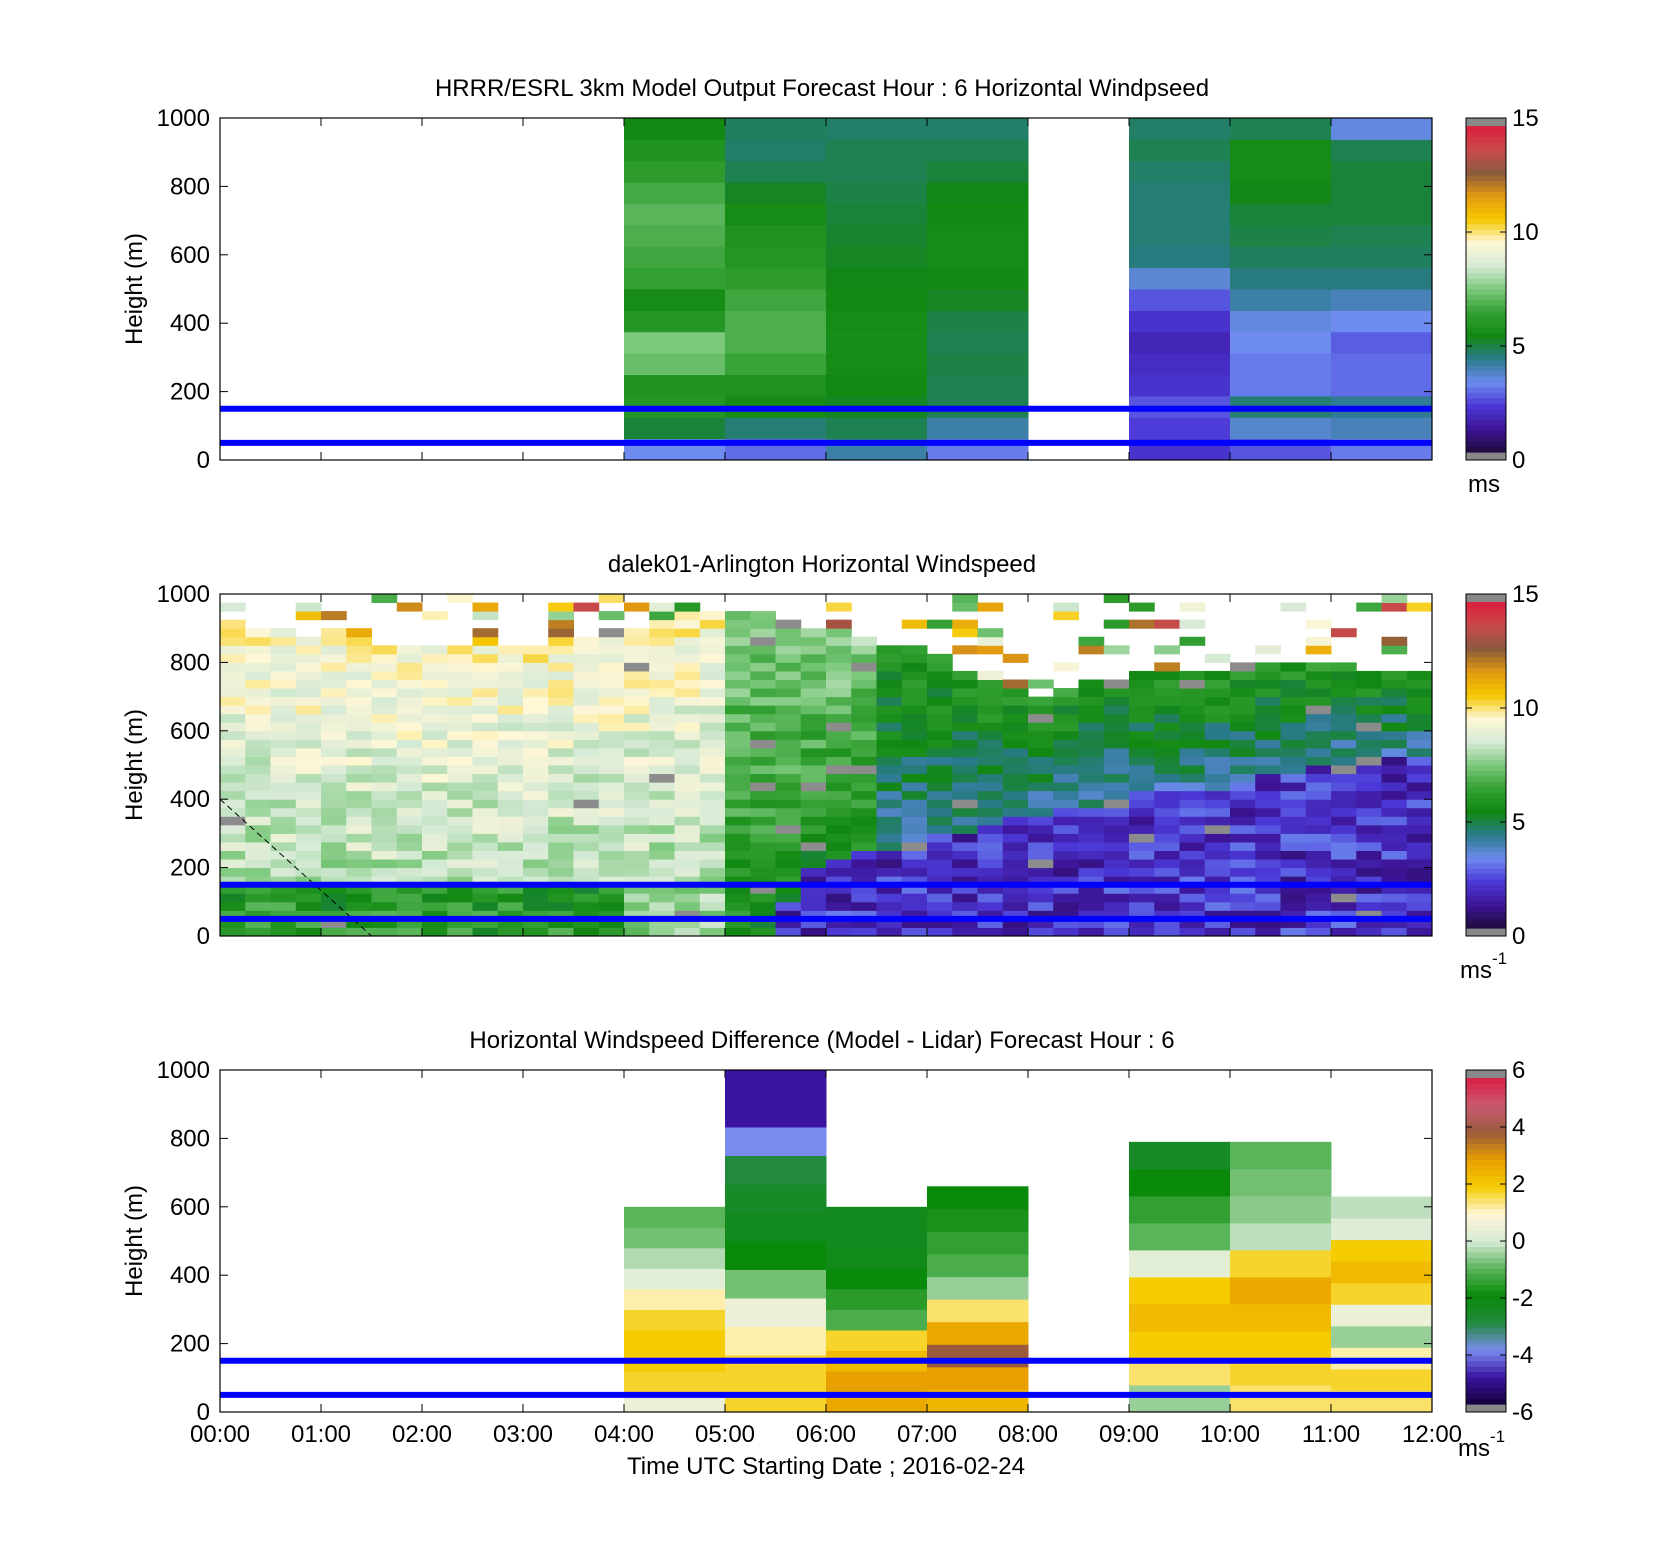 Image resolution: width=1680 pixels, height=1561 pixels. I want to click on panel-model-reference-lines, so click(826, 425).